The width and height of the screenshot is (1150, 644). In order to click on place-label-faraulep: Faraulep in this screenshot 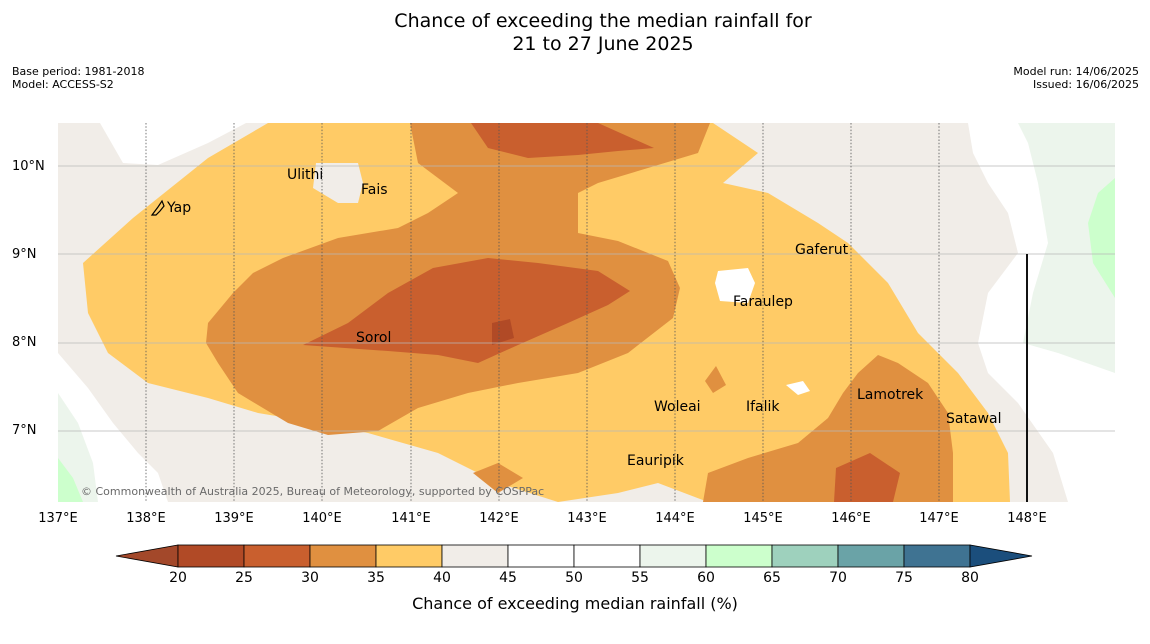, I will do `click(763, 302)`.